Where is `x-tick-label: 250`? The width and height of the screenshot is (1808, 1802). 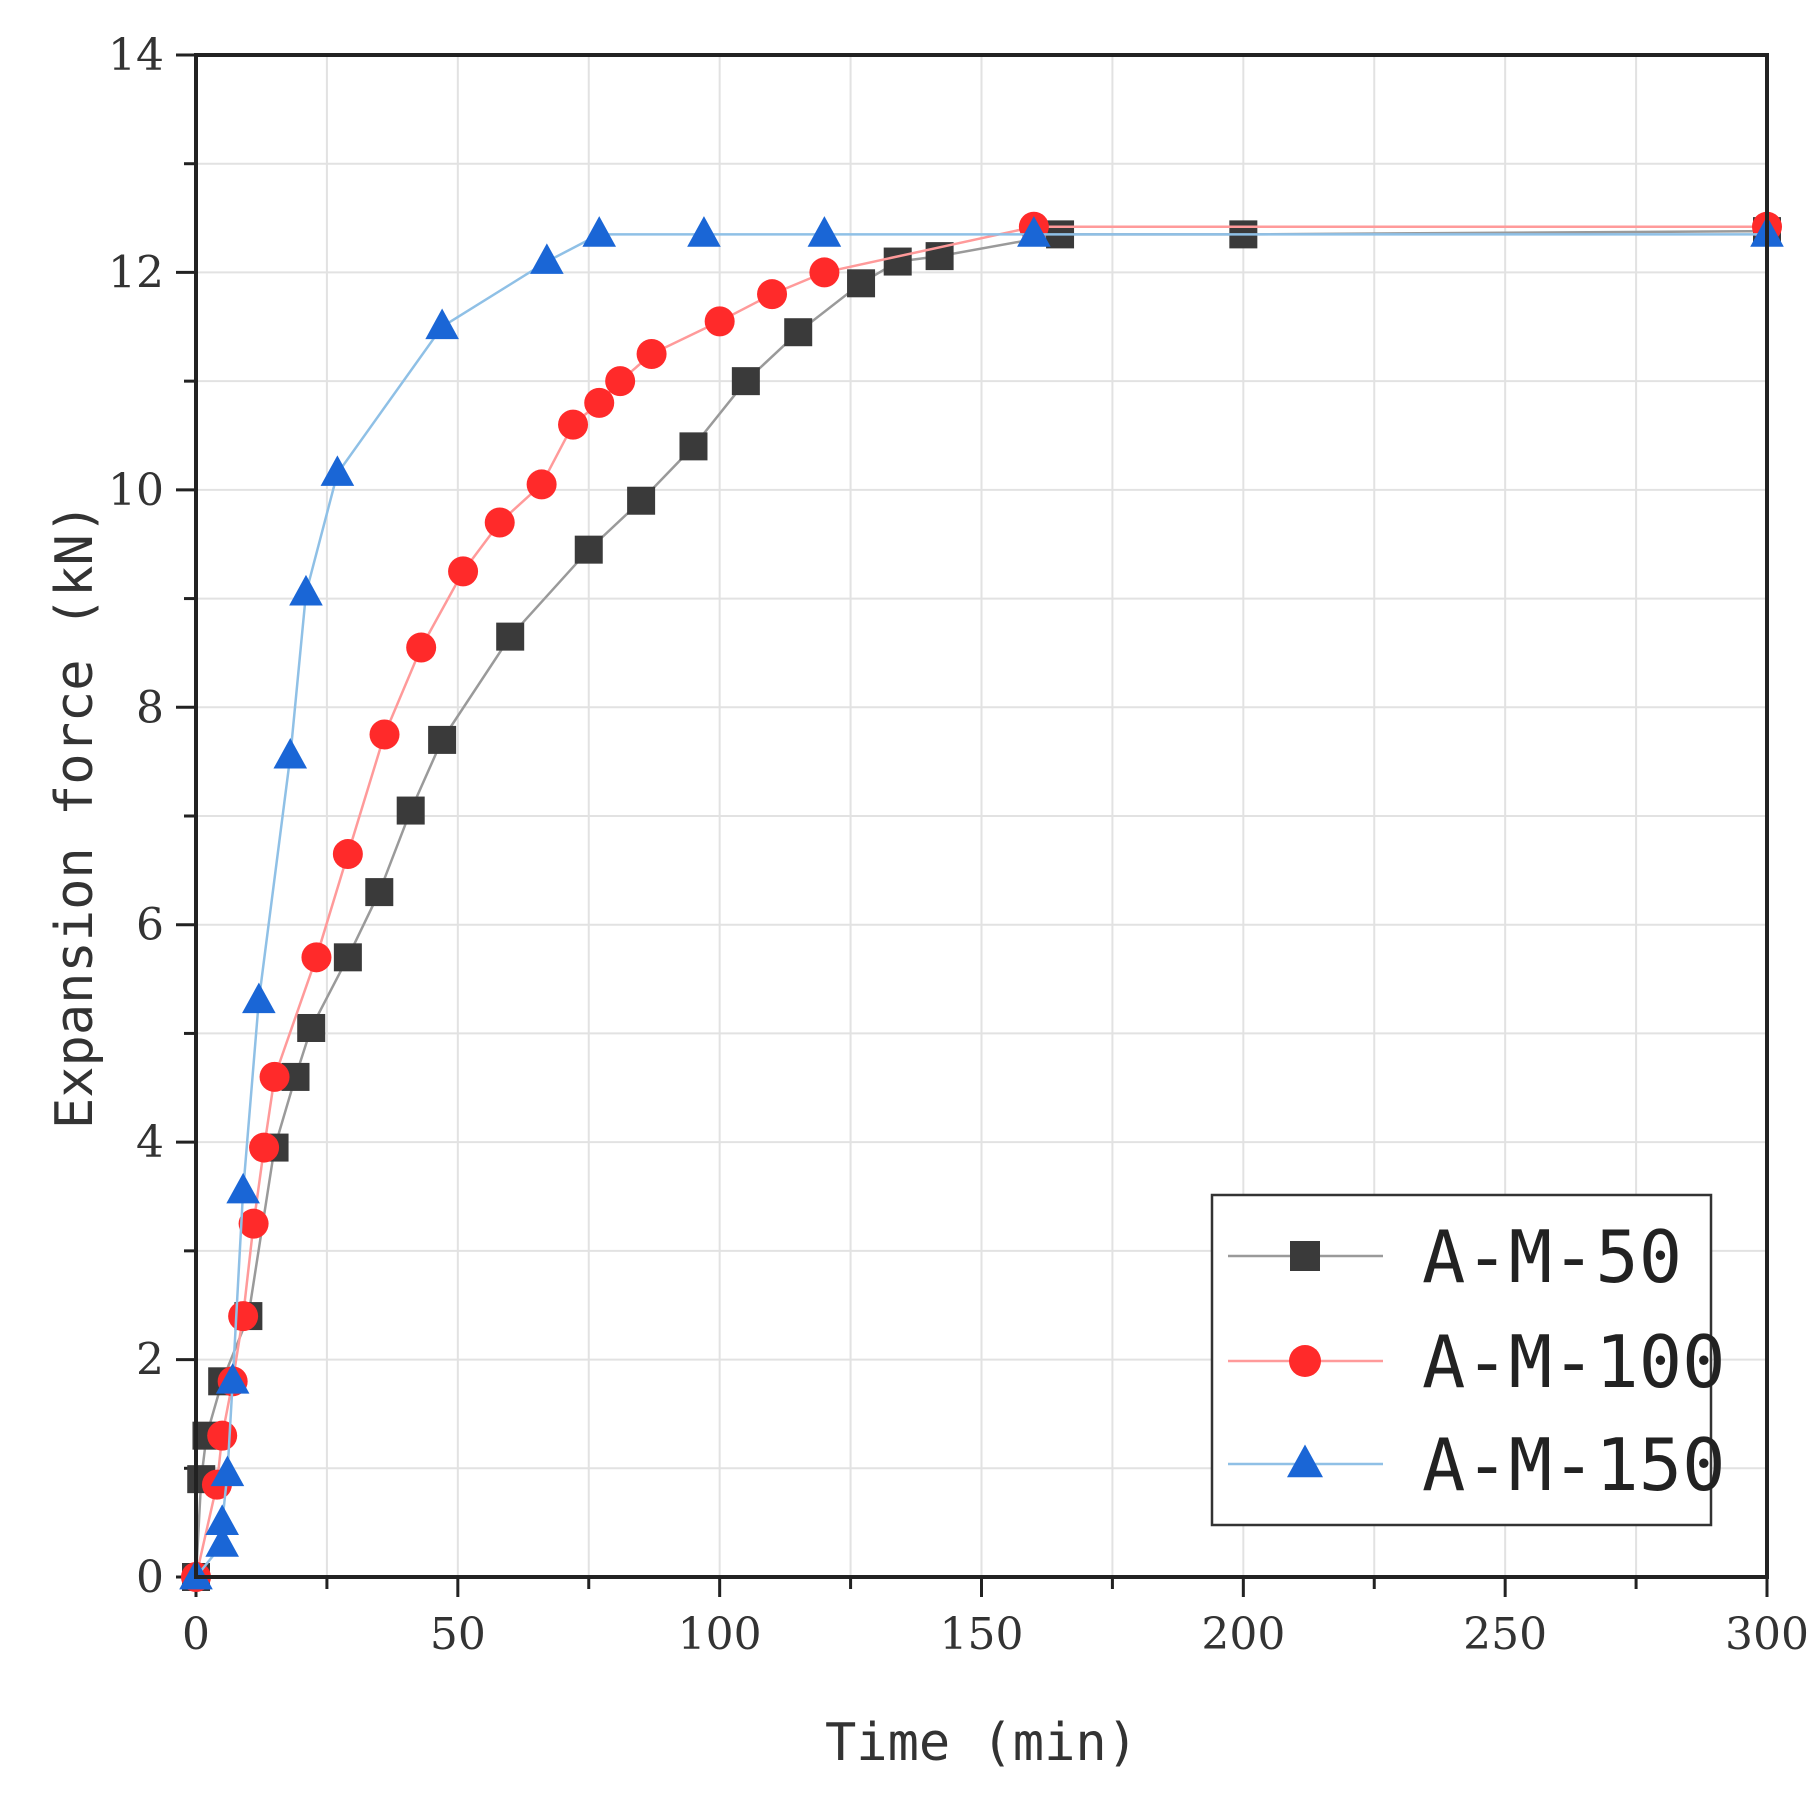 x-tick-label: 250 is located at coordinates (1505, 1634).